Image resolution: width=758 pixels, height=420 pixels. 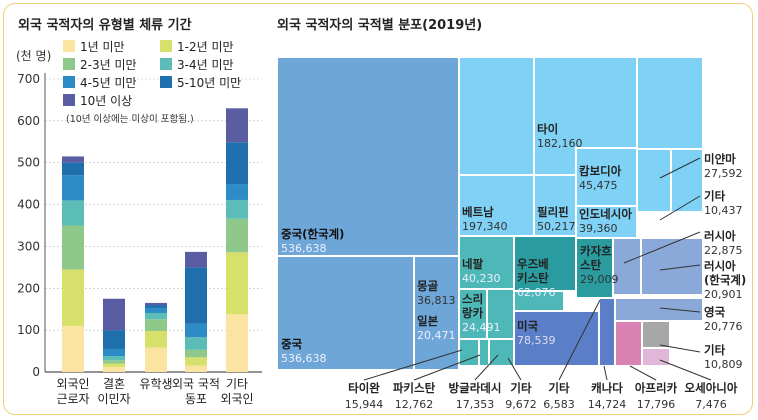 I want to click on treemap-value: 10,437, so click(x=723, y=210).